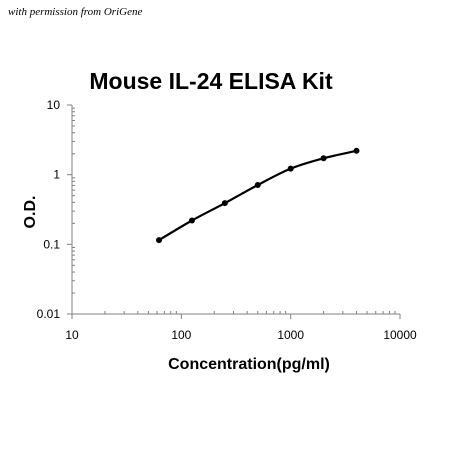 The height and width of the screenshot is (450, 450). What do you see at coordinates (72, 335) in the screenshot?
I see `x-tick-label: 10` at bounding box center [72, 335].